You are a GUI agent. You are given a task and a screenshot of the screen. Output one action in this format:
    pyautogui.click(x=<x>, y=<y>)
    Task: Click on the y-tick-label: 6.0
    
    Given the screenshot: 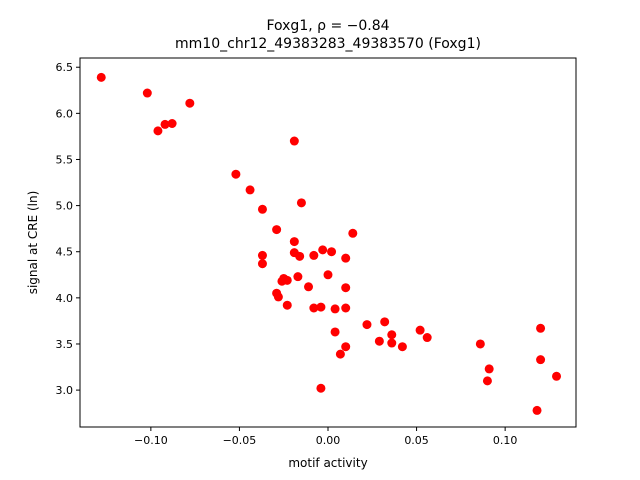 What is the action you would take?
    pyautogui.click(x=65, y=113)
    